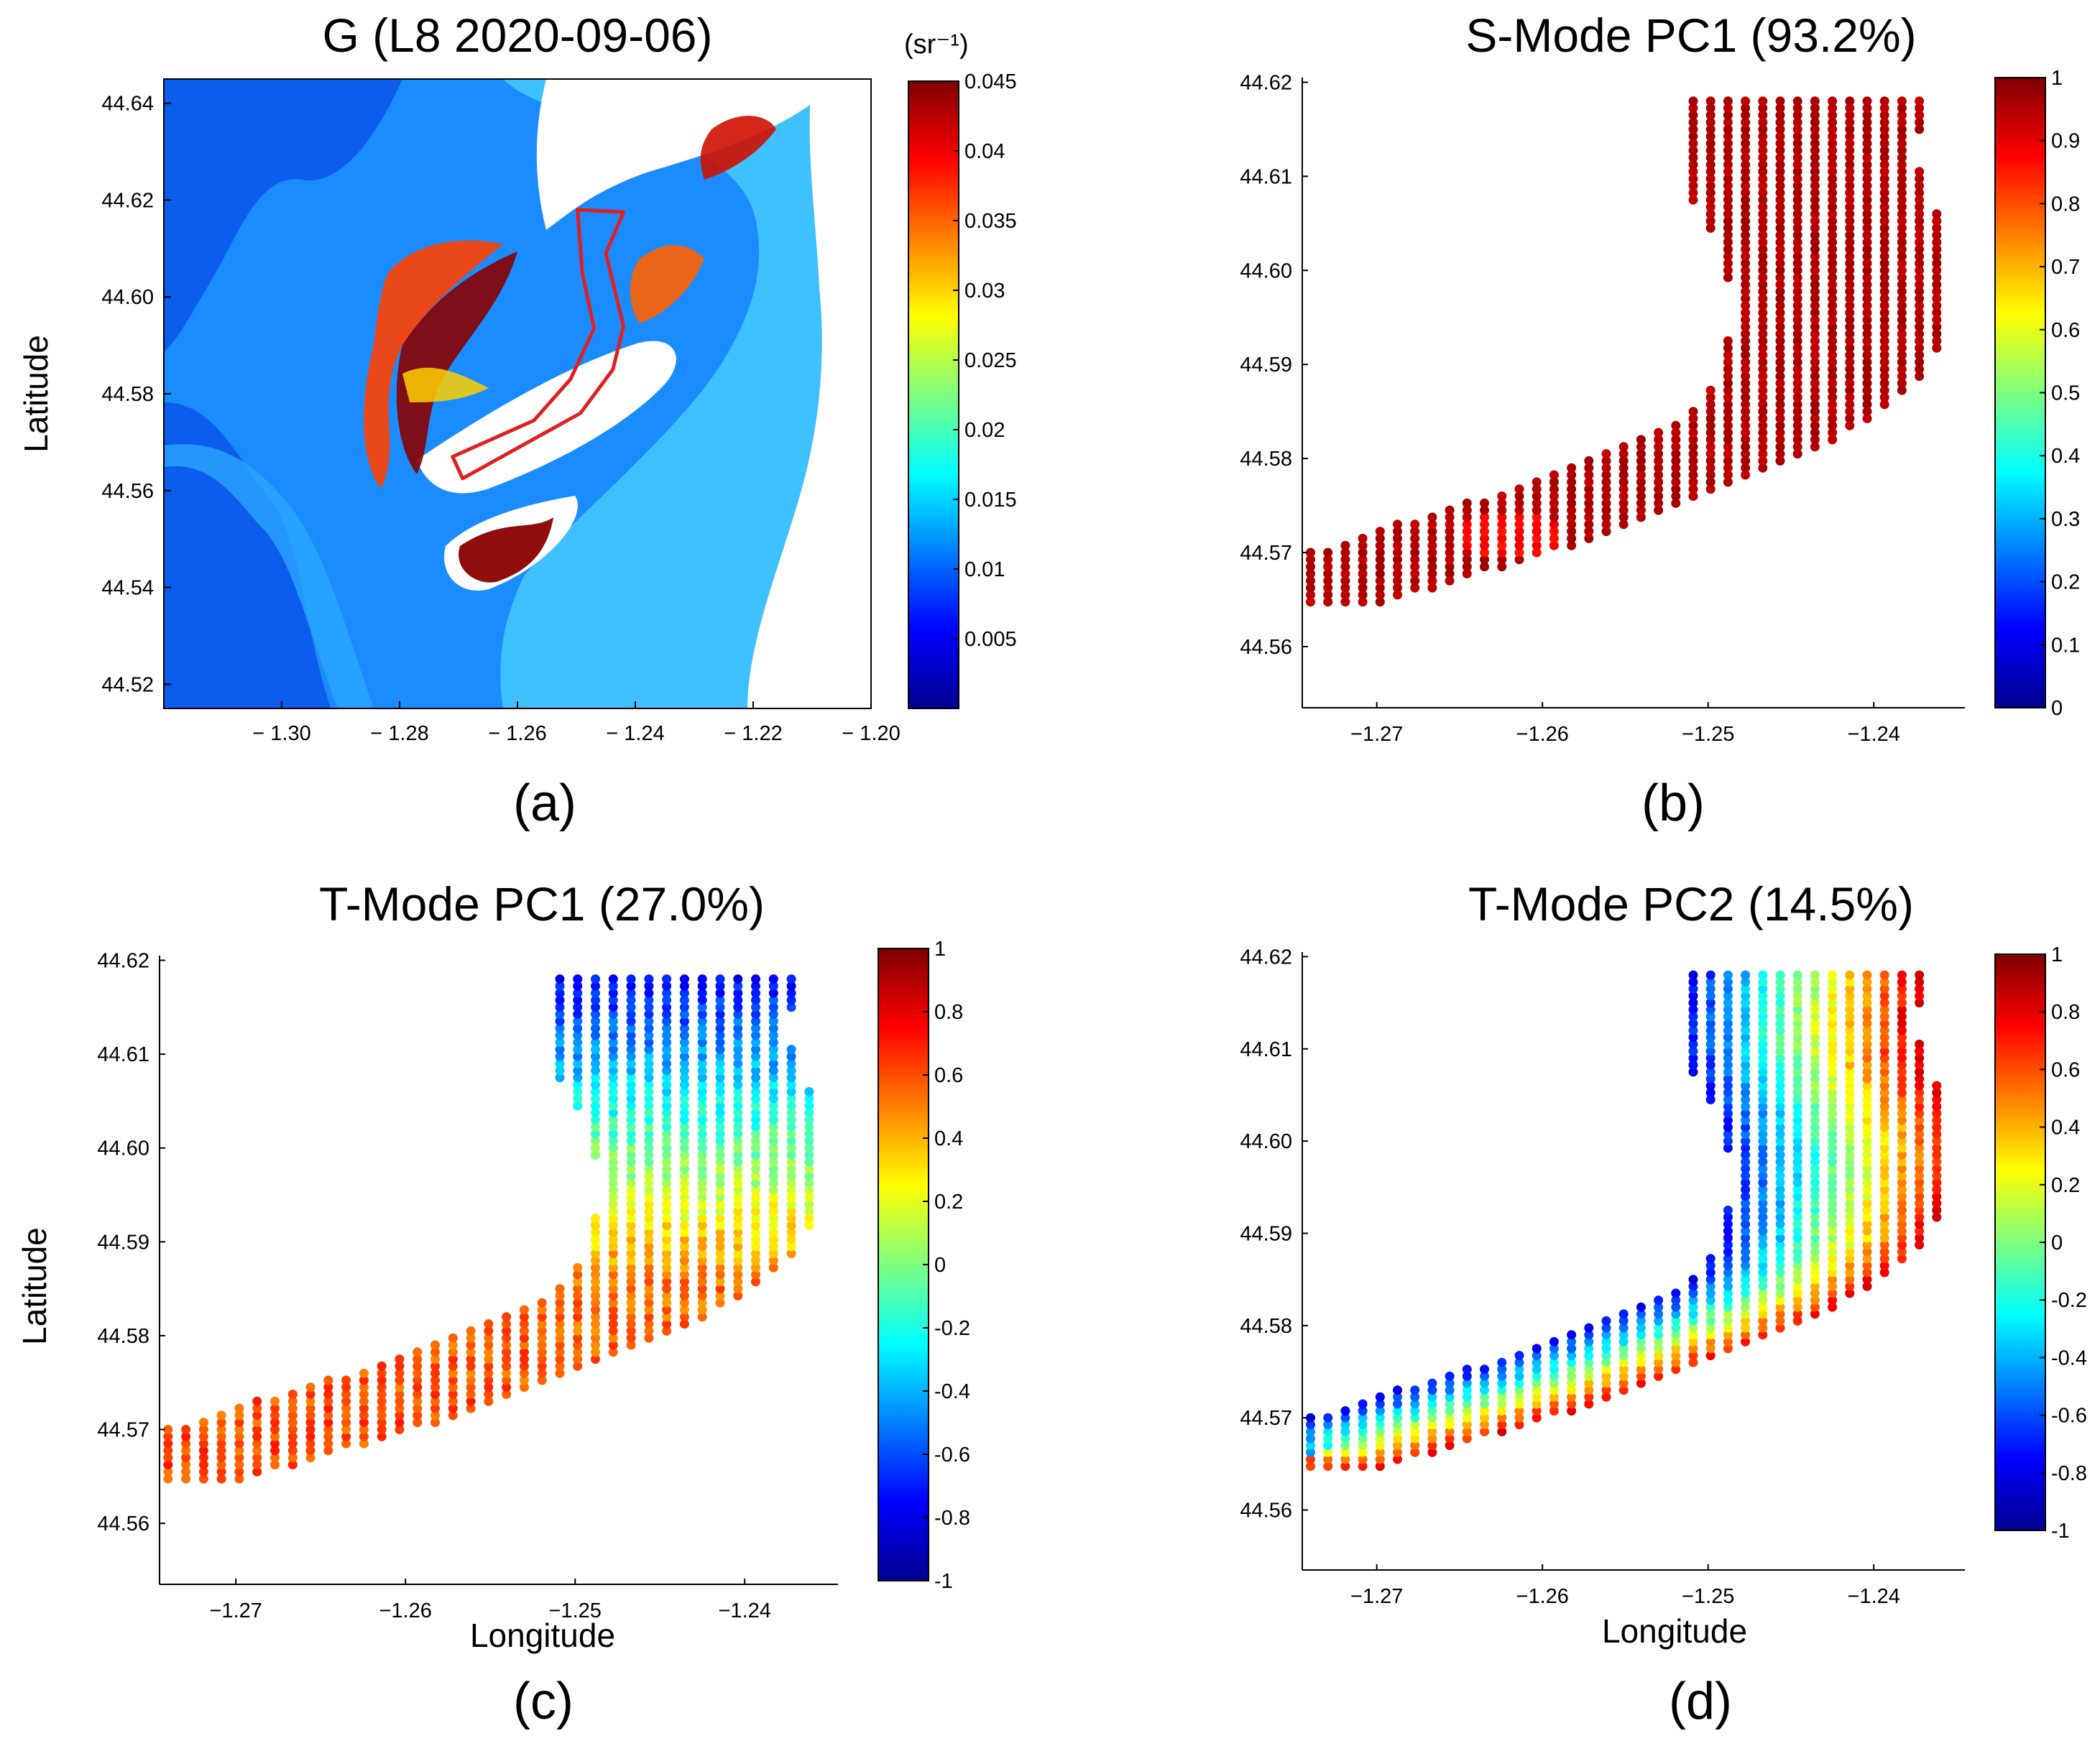  Describe the element at coordinates (984, 569) in the screenshot. I see `panel-a-colorbar-tick-label: 0.01` at that location.